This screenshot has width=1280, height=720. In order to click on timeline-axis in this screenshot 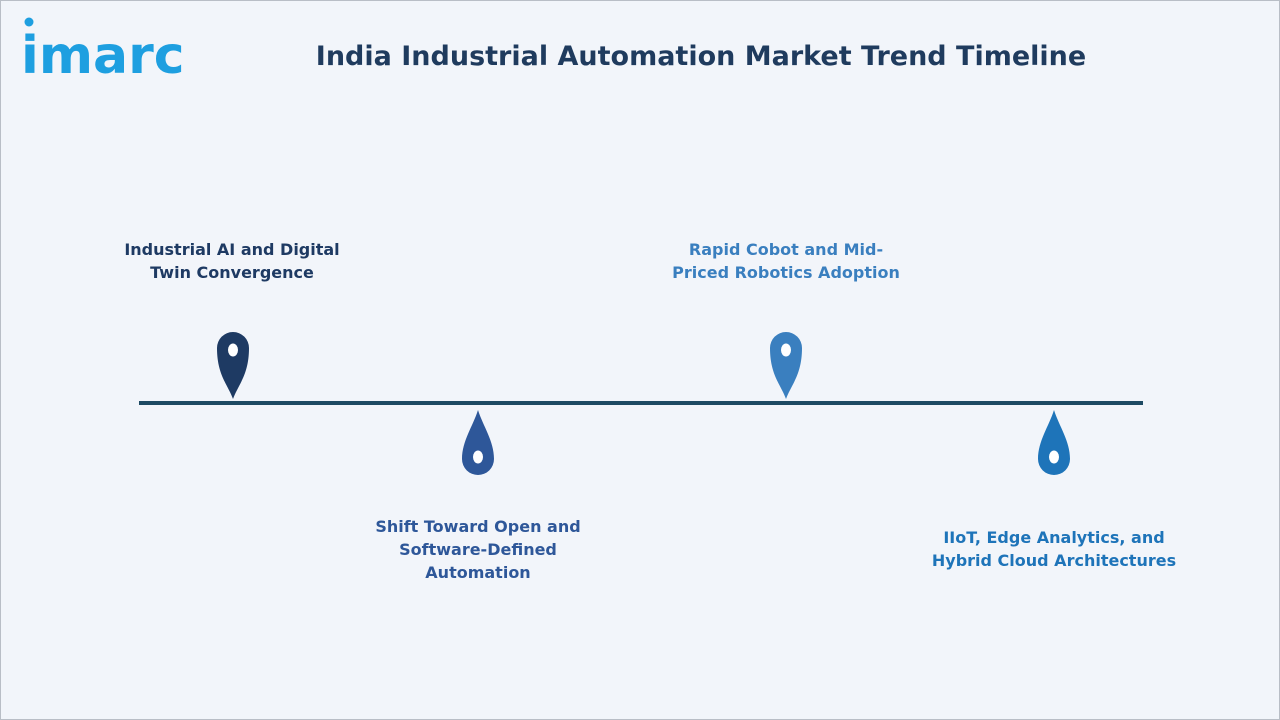, I will do `click(641, 403)`.